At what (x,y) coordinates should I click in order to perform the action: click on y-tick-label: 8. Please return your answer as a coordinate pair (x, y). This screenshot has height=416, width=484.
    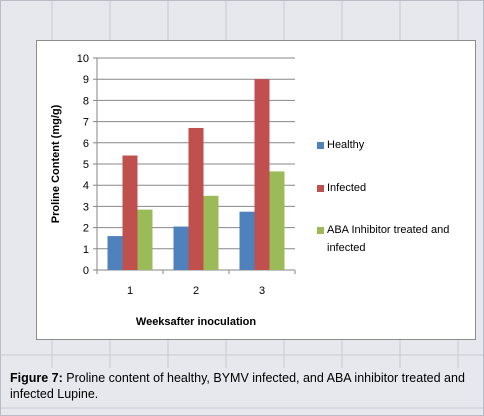
    Looking at the image, I should click on (86, 101).